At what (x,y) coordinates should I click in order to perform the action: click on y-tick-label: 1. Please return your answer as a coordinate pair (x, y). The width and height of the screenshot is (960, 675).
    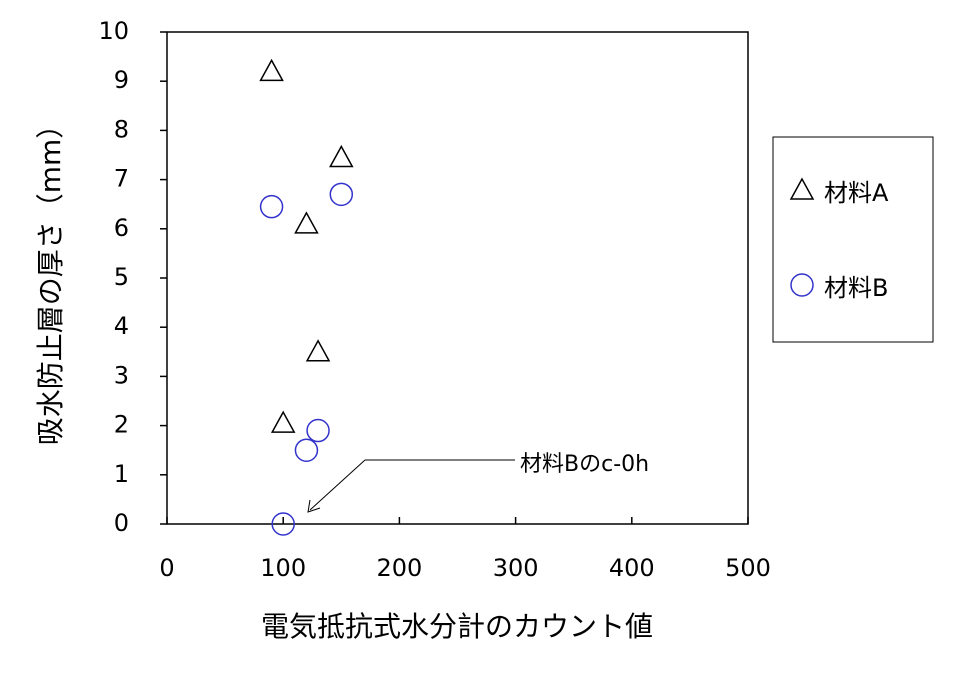
    Looking at the image, I should click on (121, 474).